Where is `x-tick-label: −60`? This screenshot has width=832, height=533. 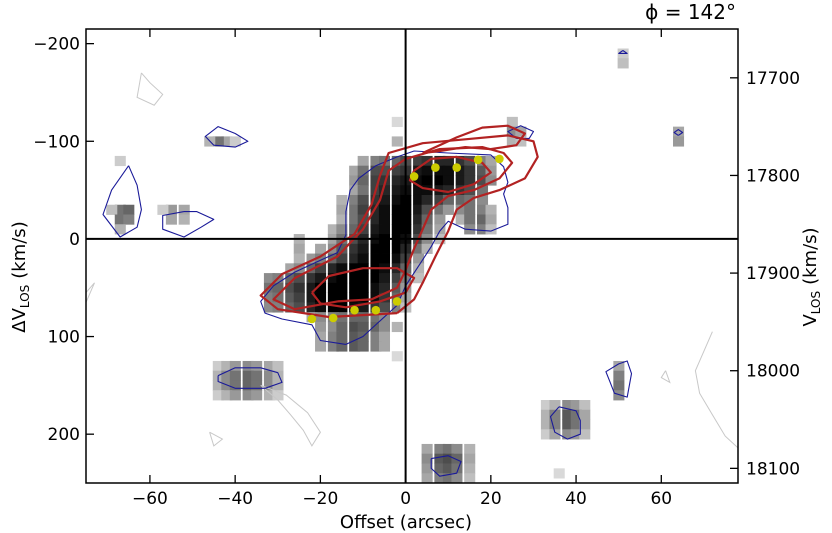
x-tick-label: −60 is located at coordinates (150, 499).